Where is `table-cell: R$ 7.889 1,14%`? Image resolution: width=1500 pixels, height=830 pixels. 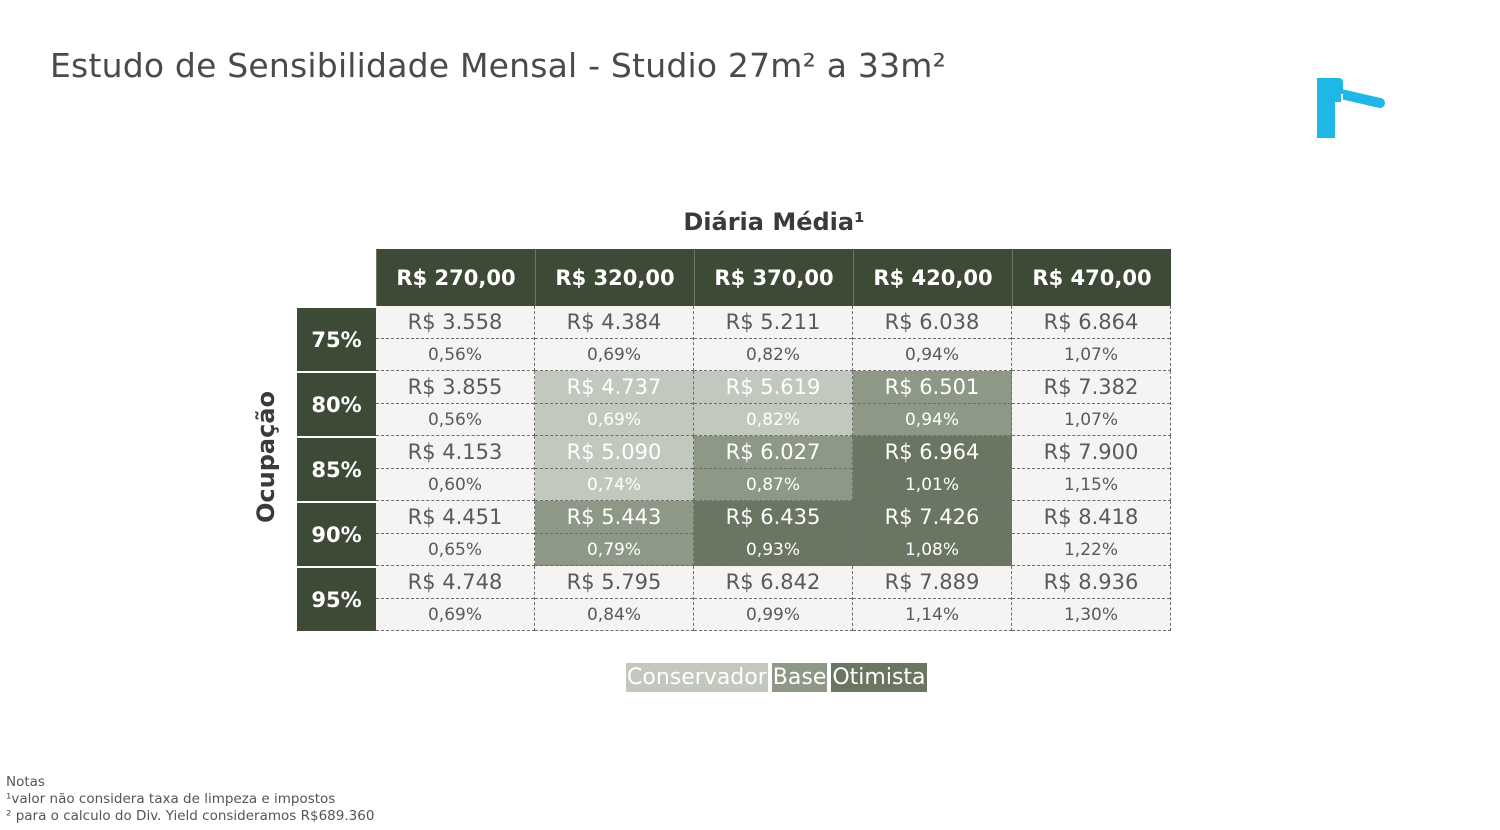
table-cell: R$ 7.889 1,14% is located at coordinates (932, 598).